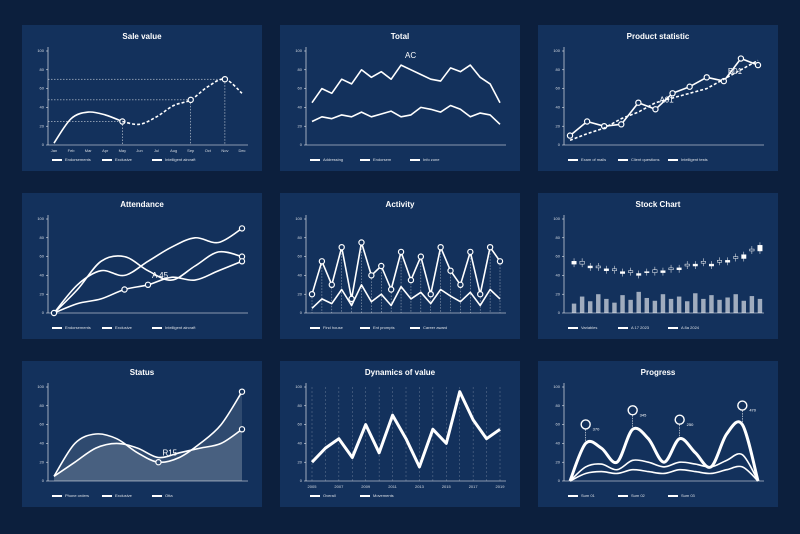 This screenshot has height=534, width=800. I want to click on legend-label: Client questions, so click(645, 159).